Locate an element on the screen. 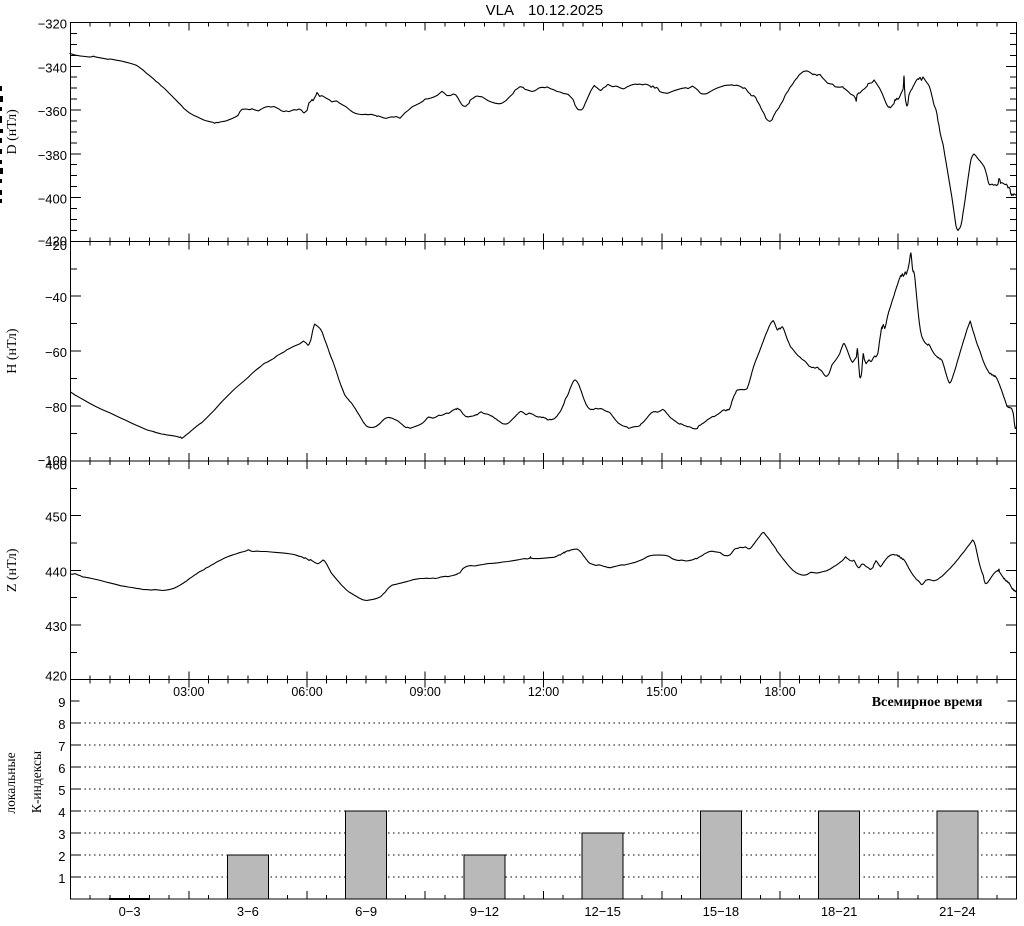 The height and width of the screenshot is (926, 1024). svg-text: К-индексы is located at coordinates (36, 782).